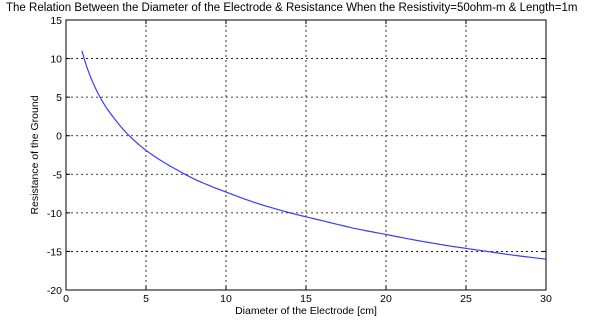  I want to click on y-tick-label: -5, so click(57, 175).